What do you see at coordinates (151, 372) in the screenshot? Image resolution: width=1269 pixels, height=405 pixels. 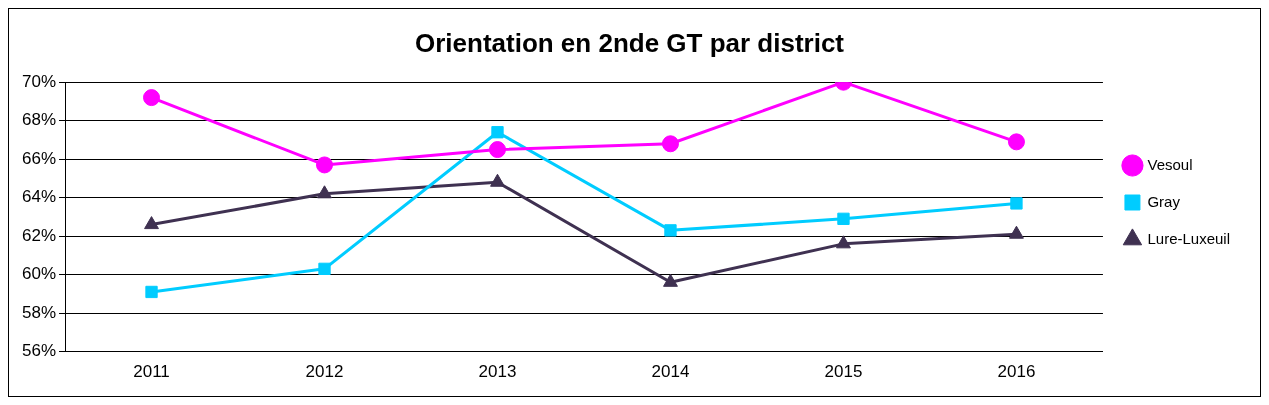 I see `x-tick-label: 2011` at bounding box center [151, 372].